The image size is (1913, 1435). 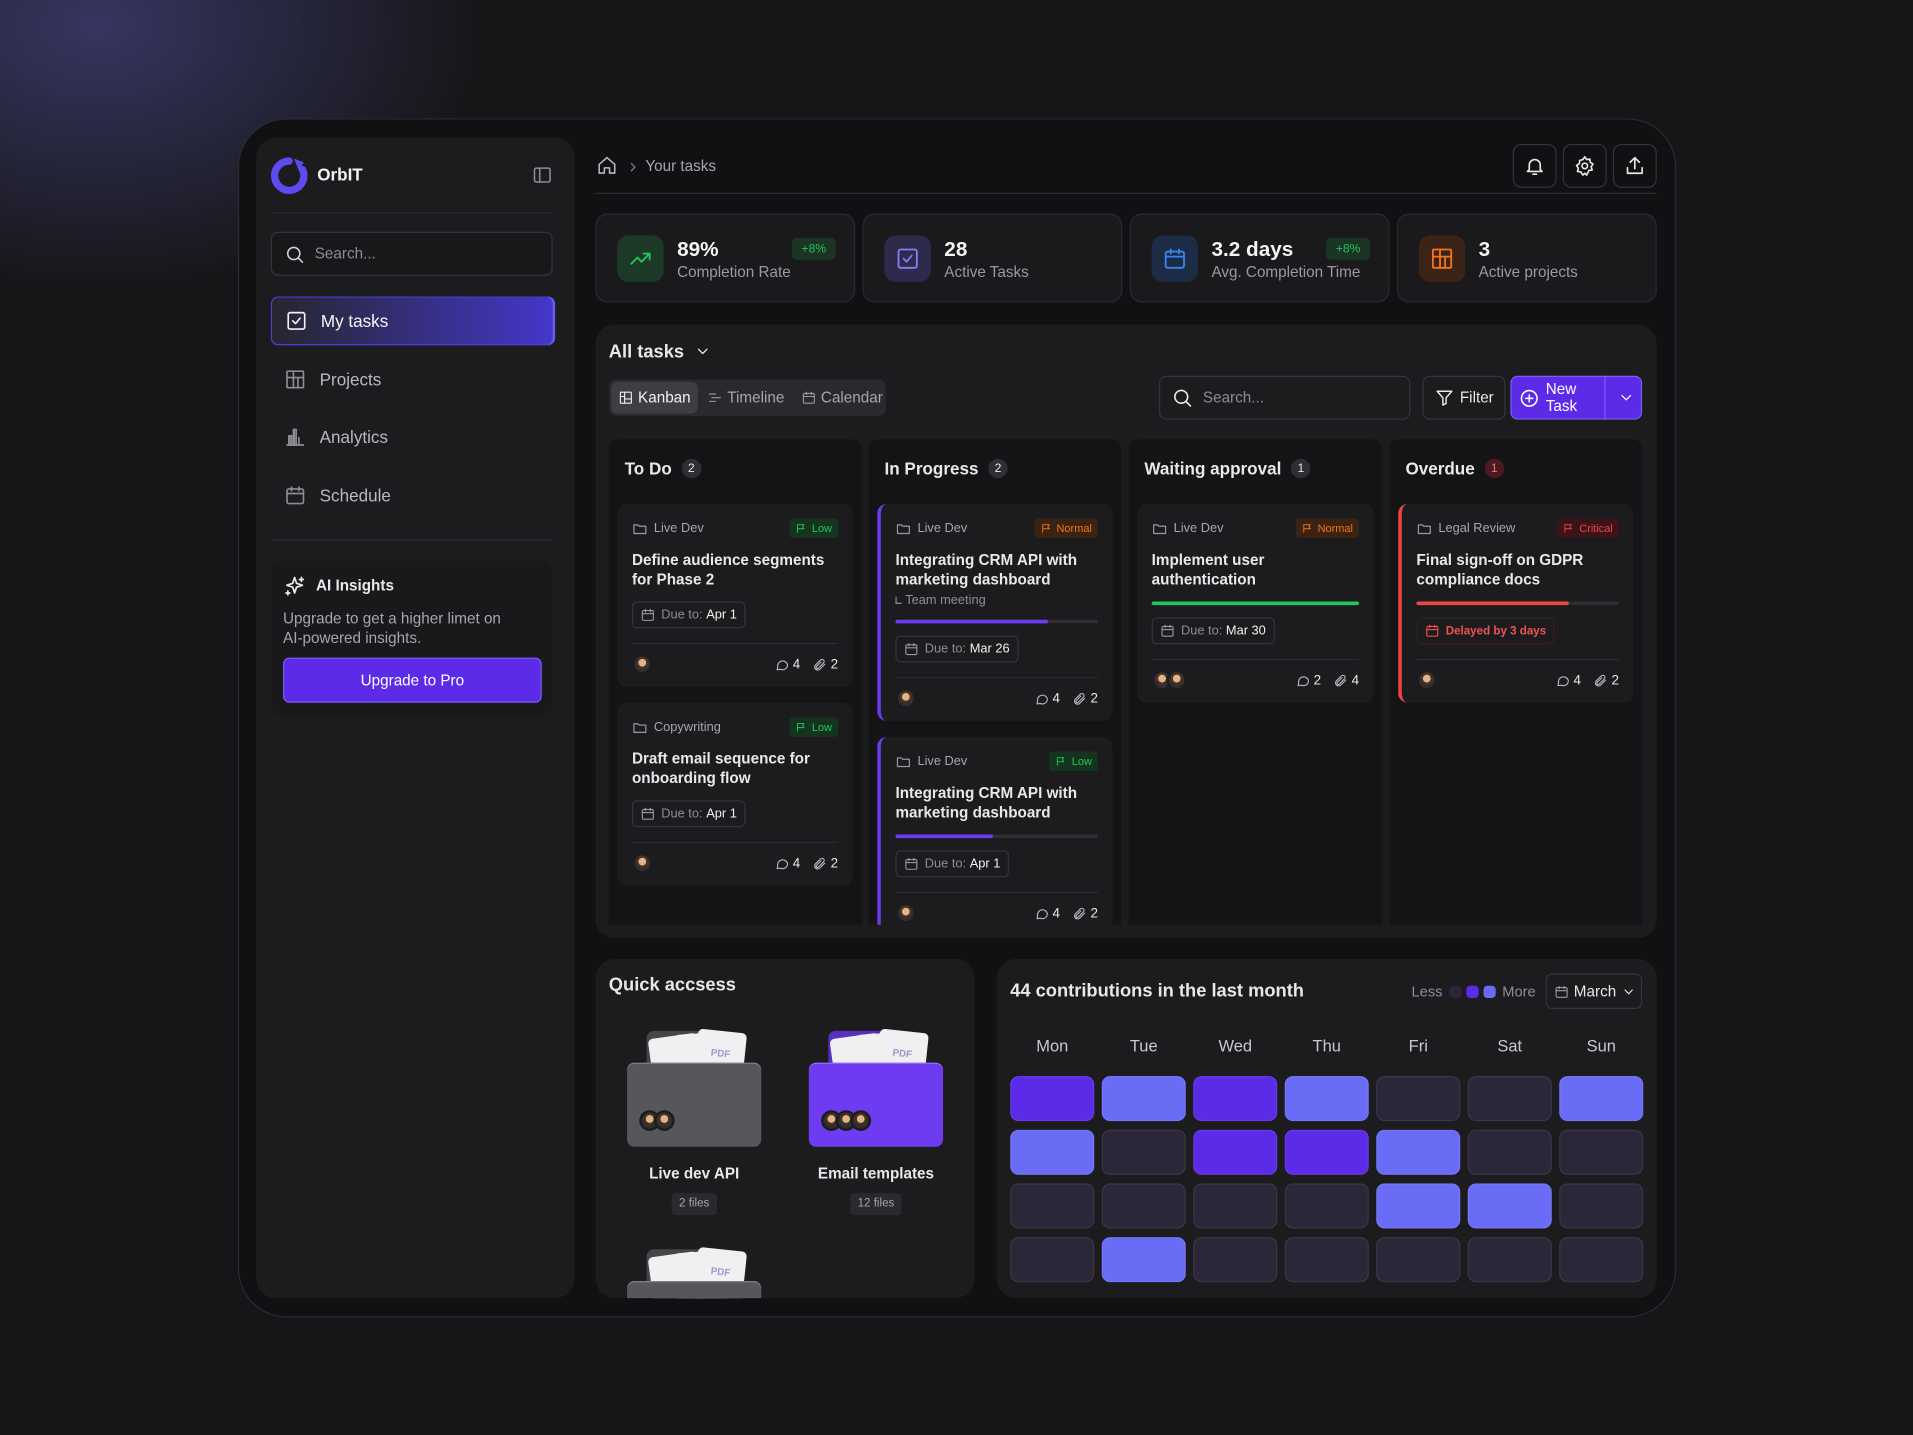 What do you see at coordinates (1526, 258) in the screenshot?
I see `stat-card: 3 Active projects` at bounding box center [1526, 258].